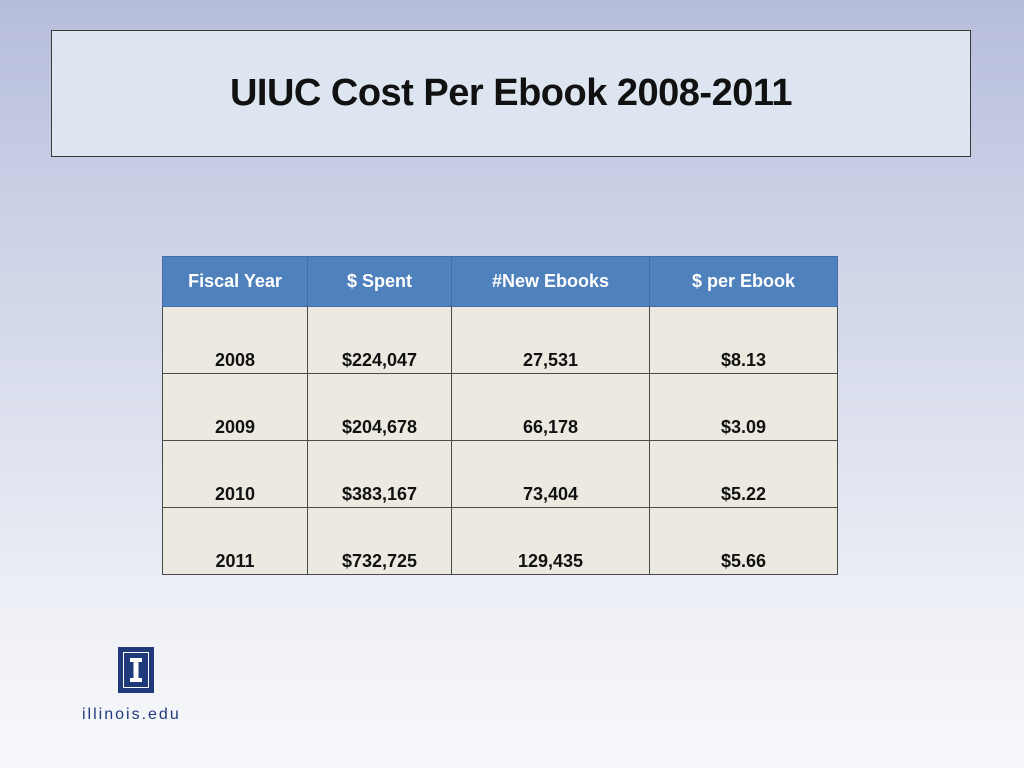 The image size is (1024, 768). I want to click on table-row: 2008 $224,047 27,531 $8.13, so click(500, 340).